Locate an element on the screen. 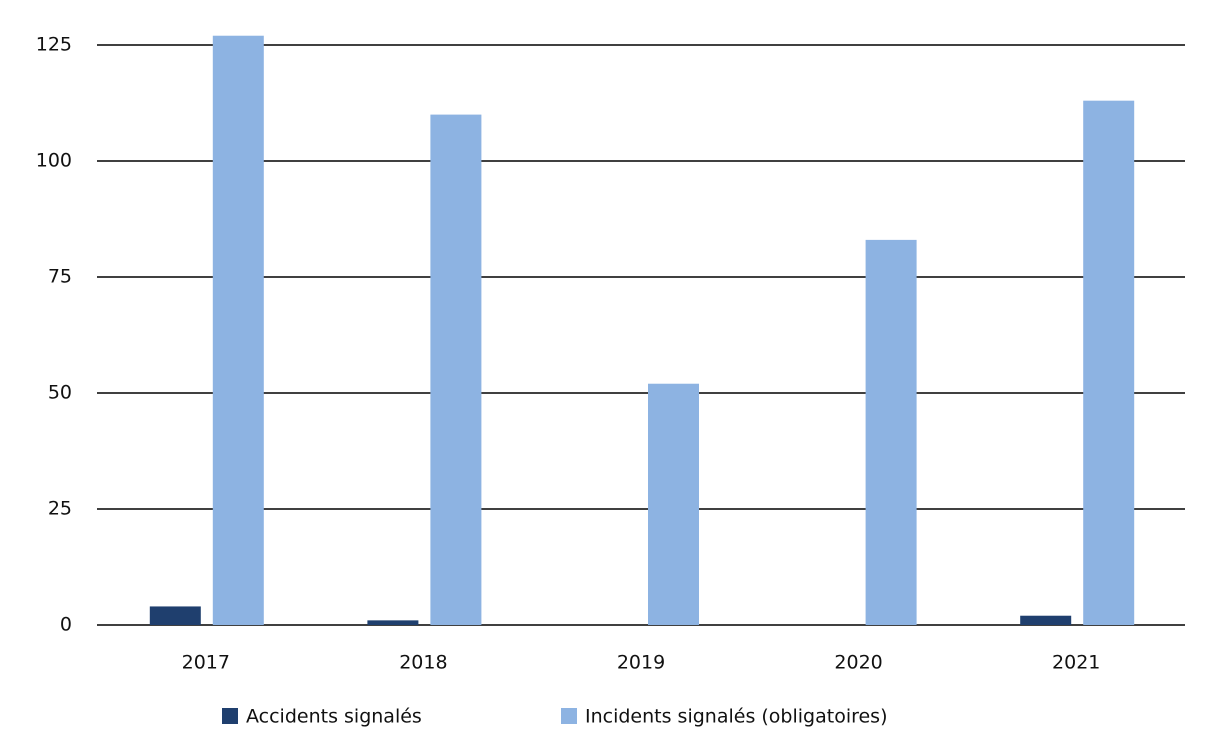  y-tick-label: 75 is located at coordinates (60, 277).